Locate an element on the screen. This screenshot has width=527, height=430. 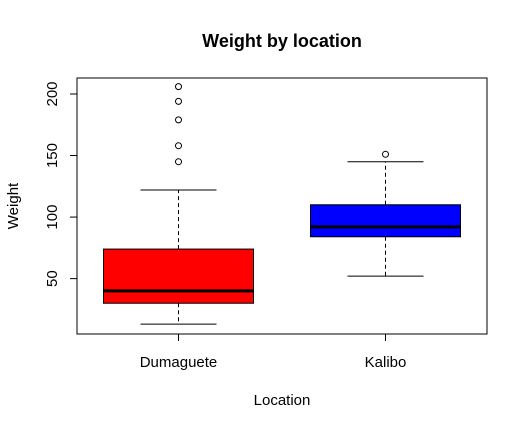
y-tick-label: 150 is located at coordinates (52, 155).